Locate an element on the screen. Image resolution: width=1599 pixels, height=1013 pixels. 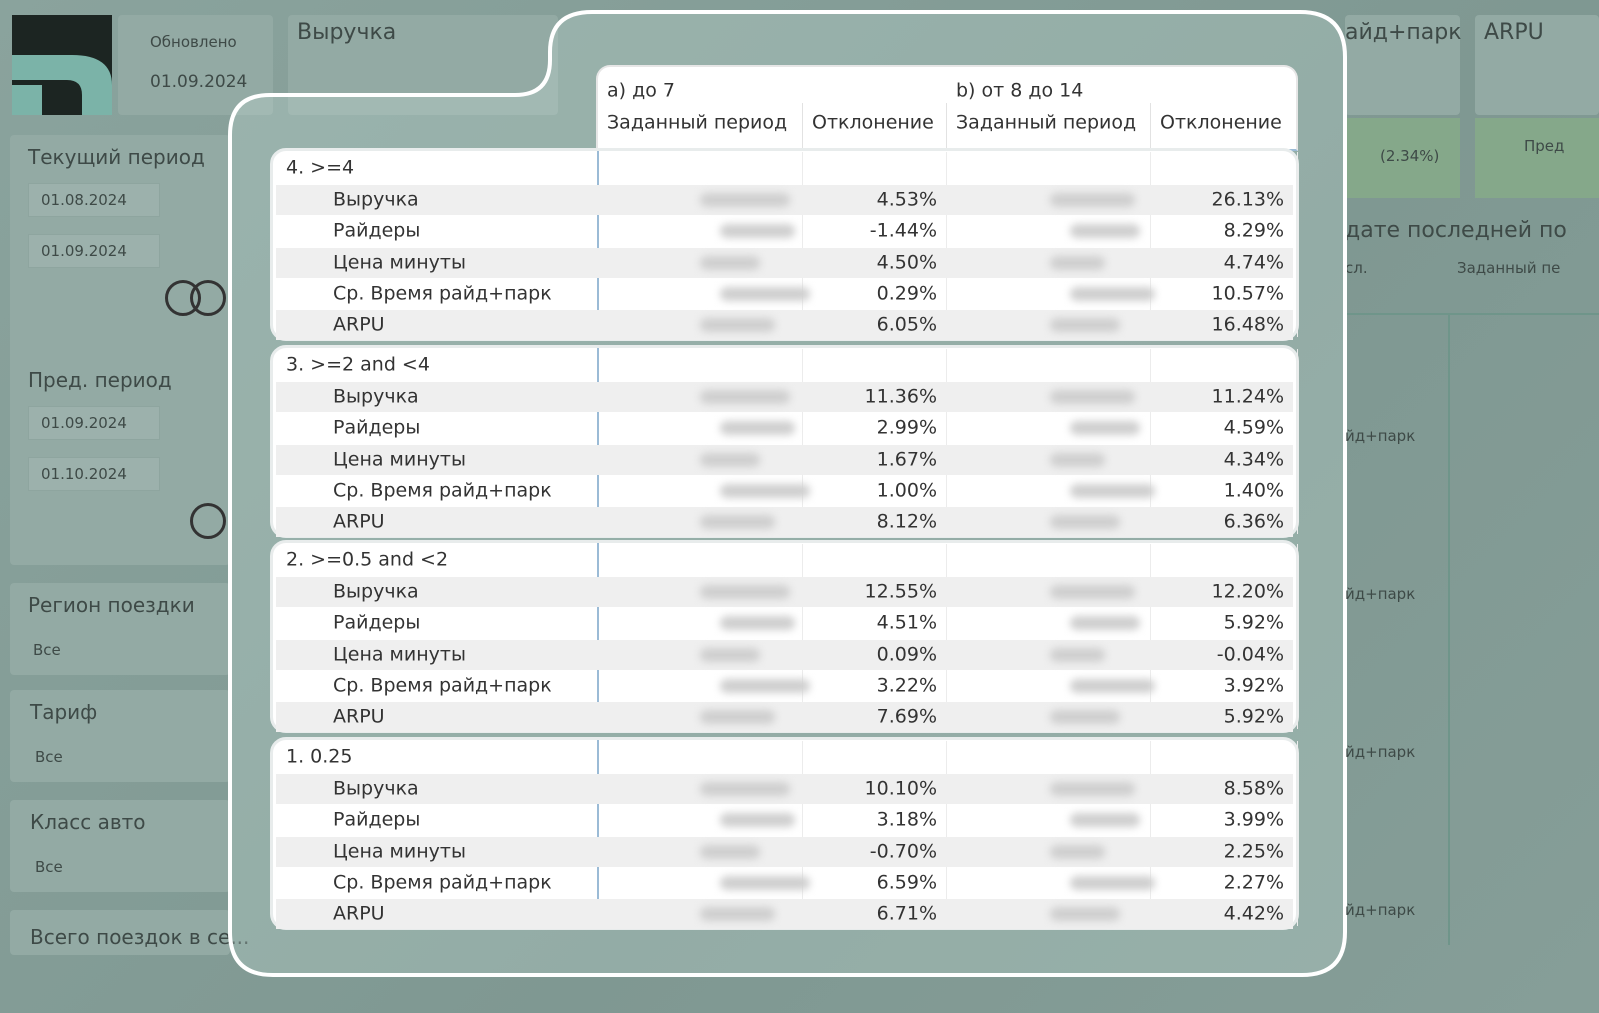
kpi-title: ARPU is located at coordinates (1514, 32).